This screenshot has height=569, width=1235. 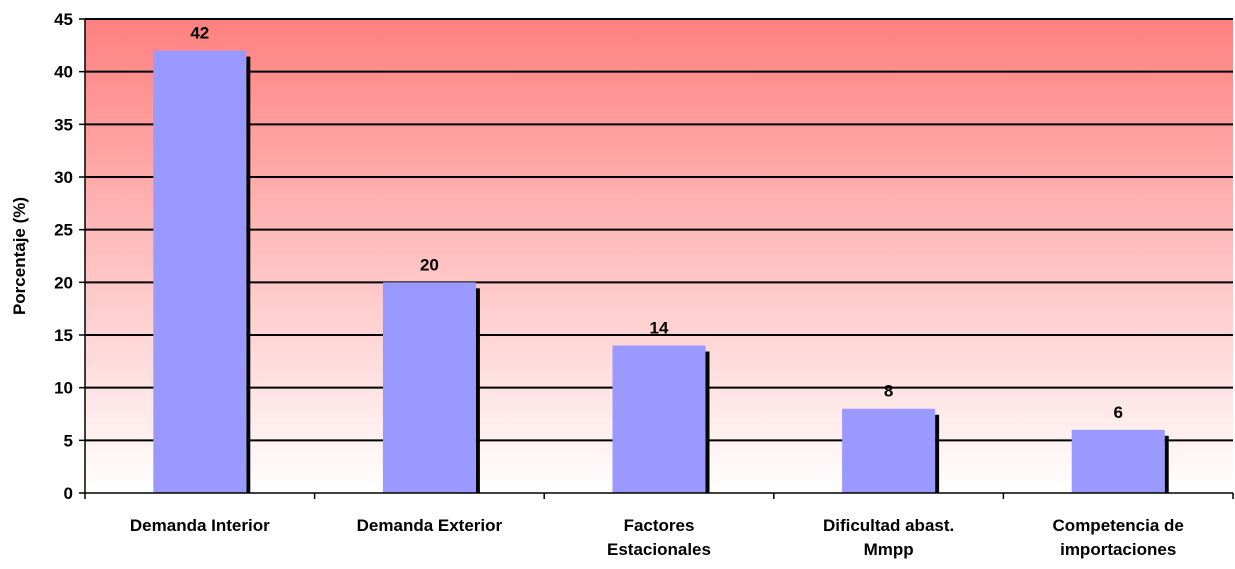 I want to click on data-label: 8, so click(x=888, y=391).